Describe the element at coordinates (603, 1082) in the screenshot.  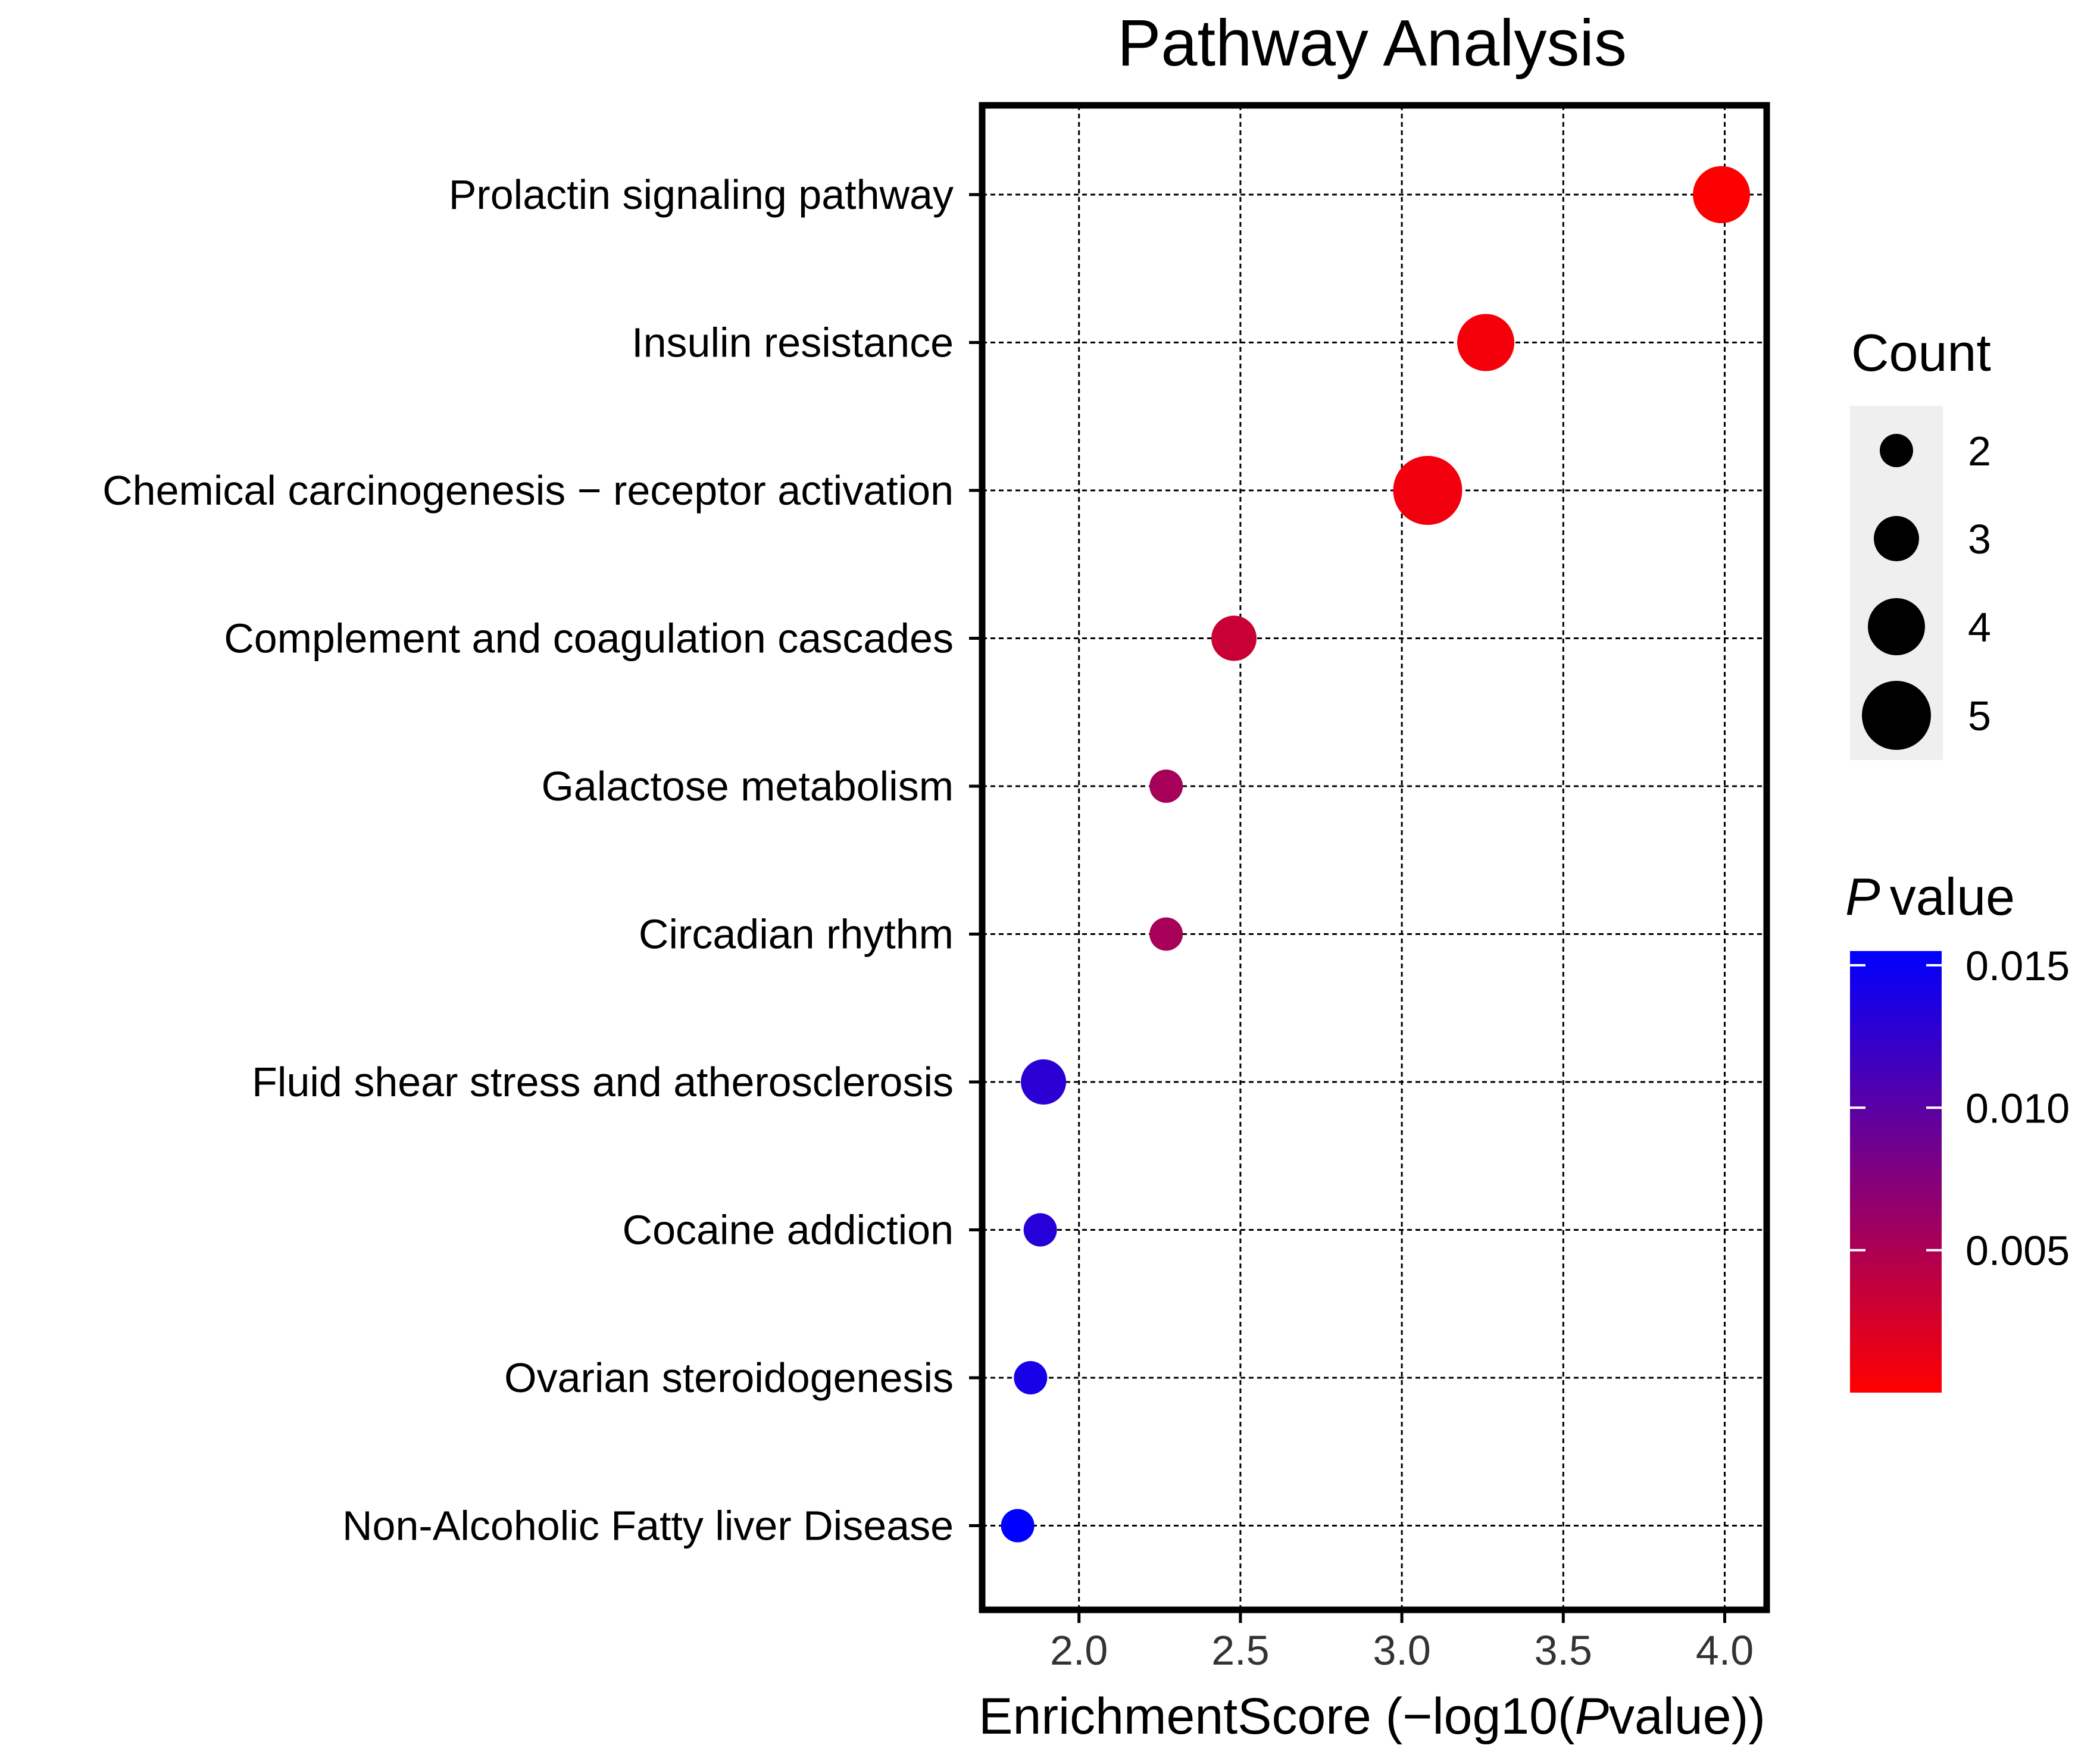
I see `pathway-label: Fluid shear stress and atherosclerosis` at that location.